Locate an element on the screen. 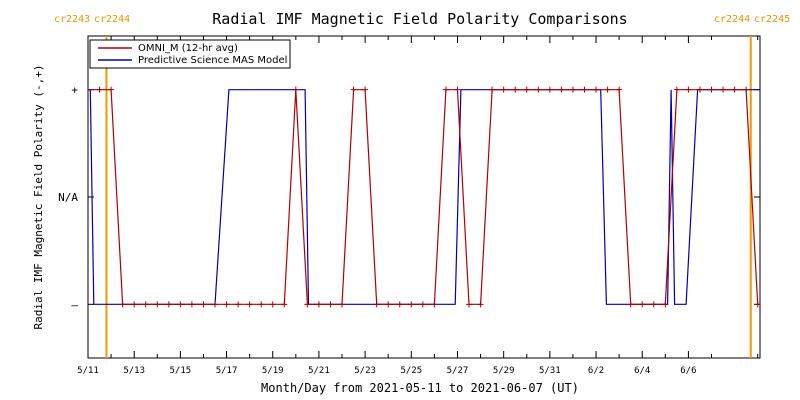 The height and width of the screenshot is (400, 800). carrington-labels: cr2243 cr2244 cr2244 cr2245 is located at coordinates (422, 19).